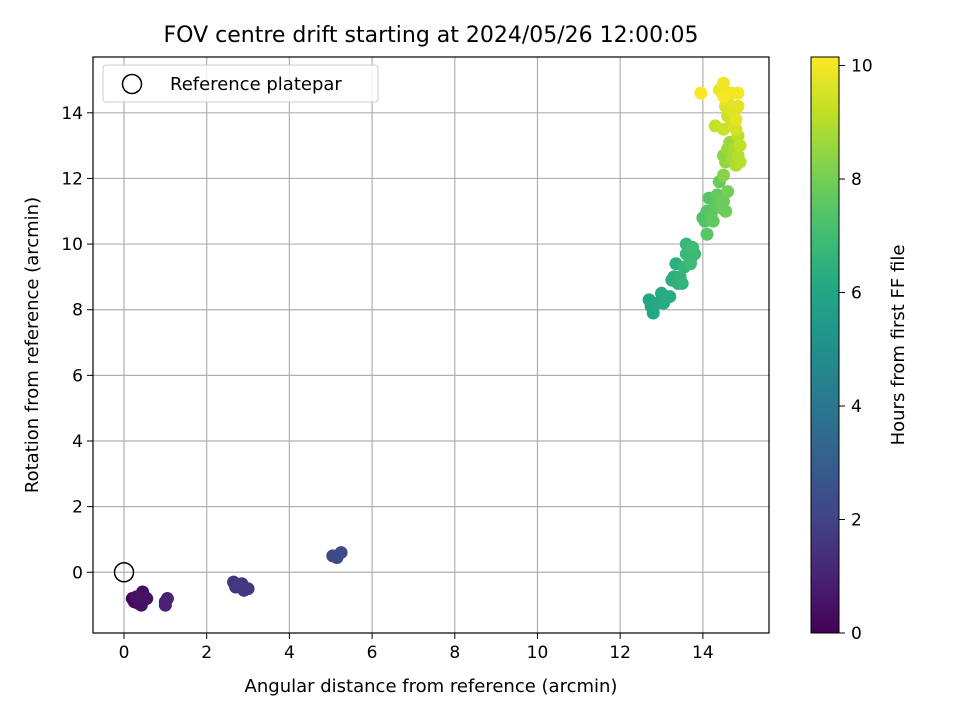 The height and width of the screenshot is (724, 960). Describe the element at coordinates (72, 114) in the screenshot. I see `y-tick-label: 14` at that location.